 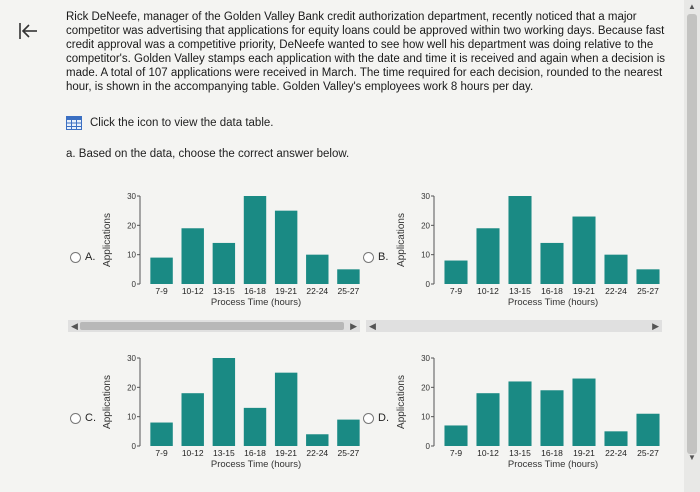 I want to click on option-d-radio, so click(x=368, y=418).